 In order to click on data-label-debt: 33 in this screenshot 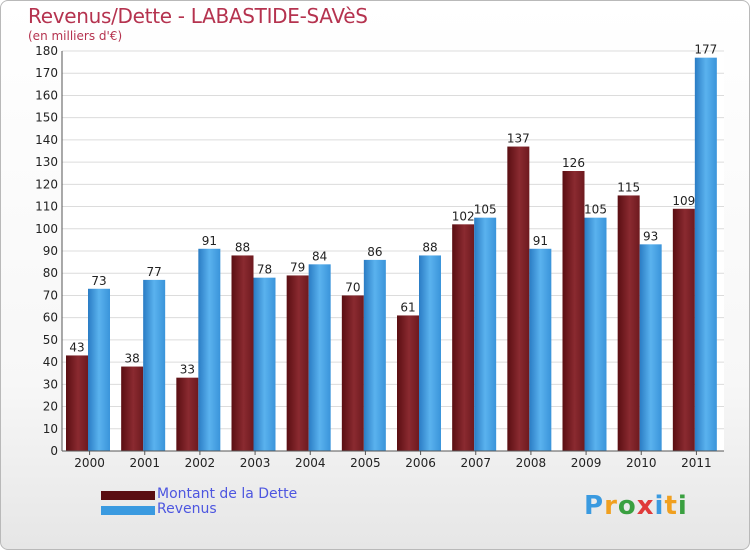, I will do `click(187, 370)`.